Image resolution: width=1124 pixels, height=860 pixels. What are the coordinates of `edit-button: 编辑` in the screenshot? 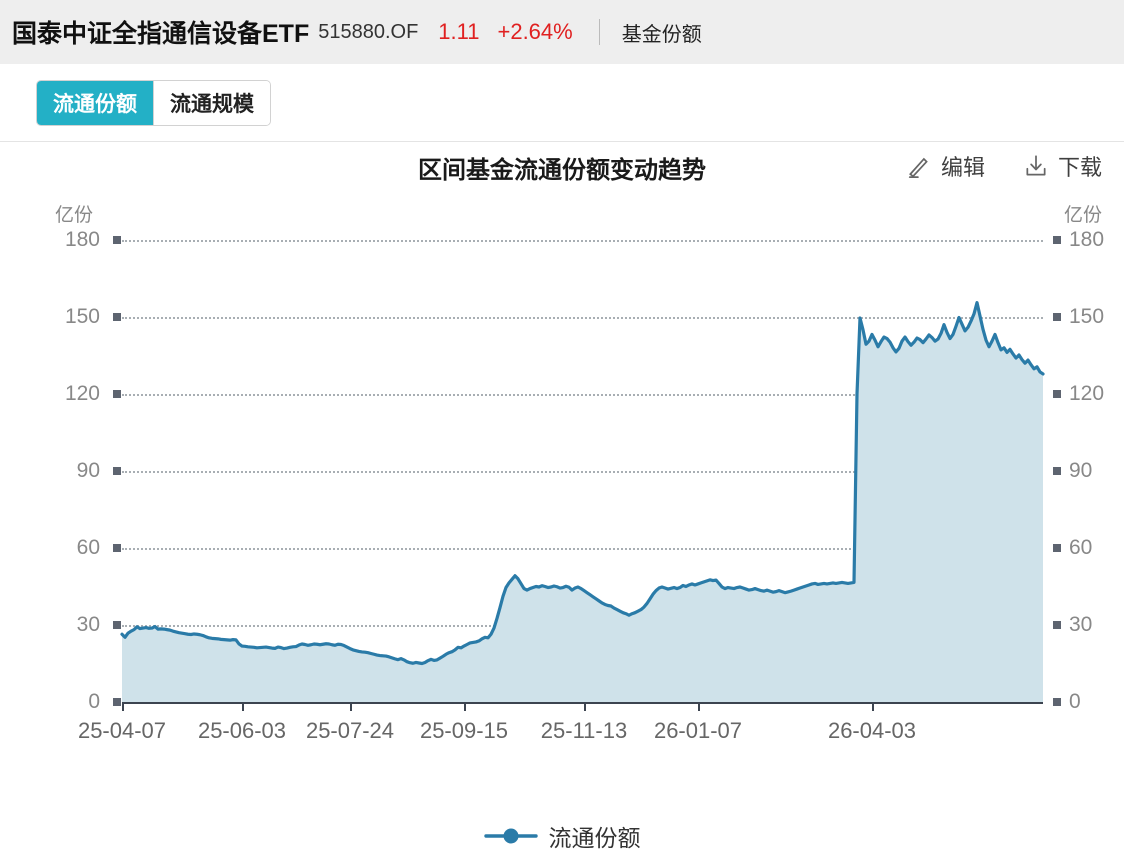 It's located at (945, 166).